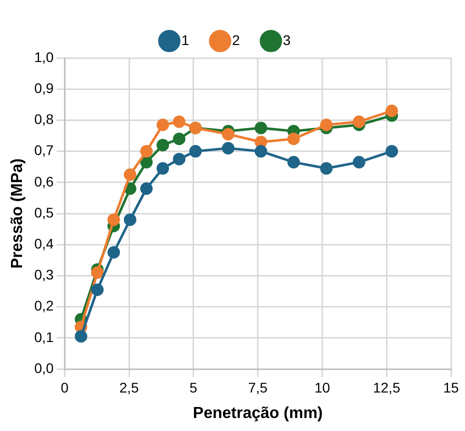  Describe the element at coordinates (44, 306) in the screenshot. I see `y-tick-label: 0,2` at that location.